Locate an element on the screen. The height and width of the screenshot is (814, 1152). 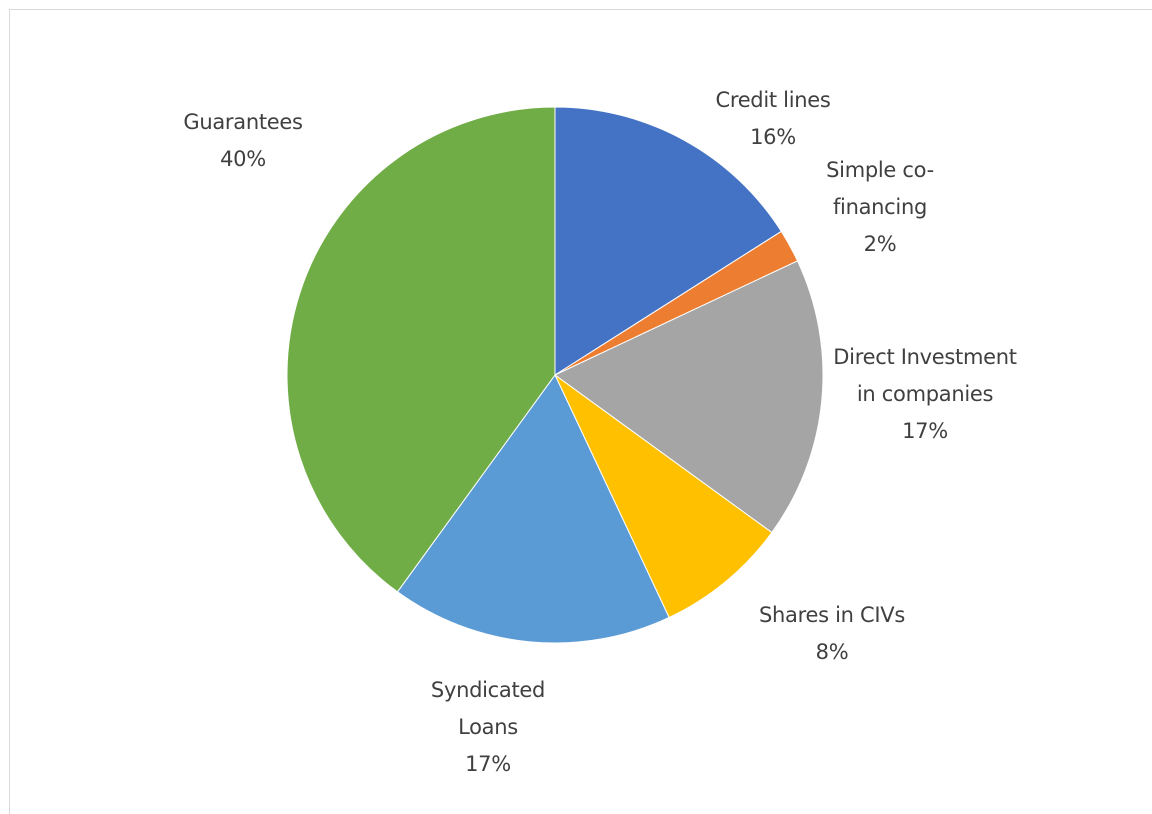
slice-name: Shares in CIVs is located at coordinates (832, 615).